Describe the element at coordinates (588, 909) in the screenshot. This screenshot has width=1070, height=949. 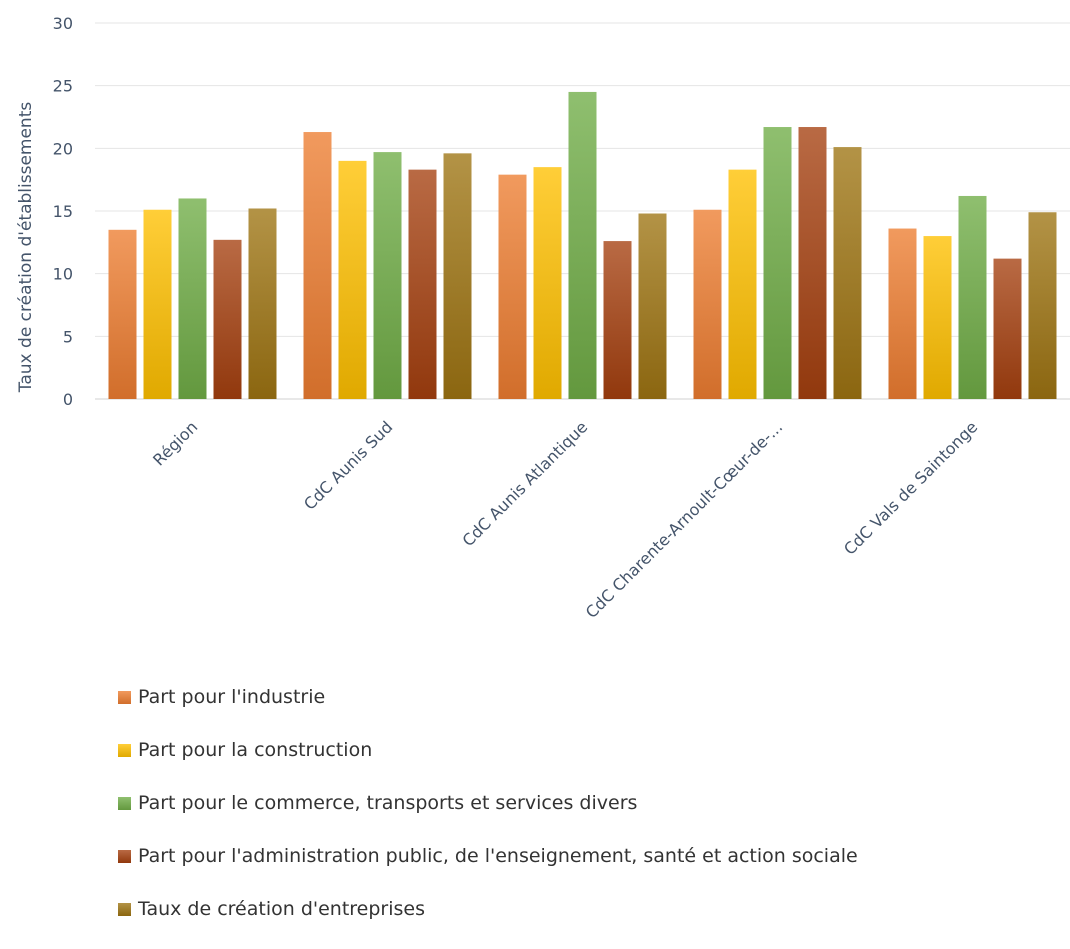
I see `legend-item: Taux de création d'entreprises` at that location.